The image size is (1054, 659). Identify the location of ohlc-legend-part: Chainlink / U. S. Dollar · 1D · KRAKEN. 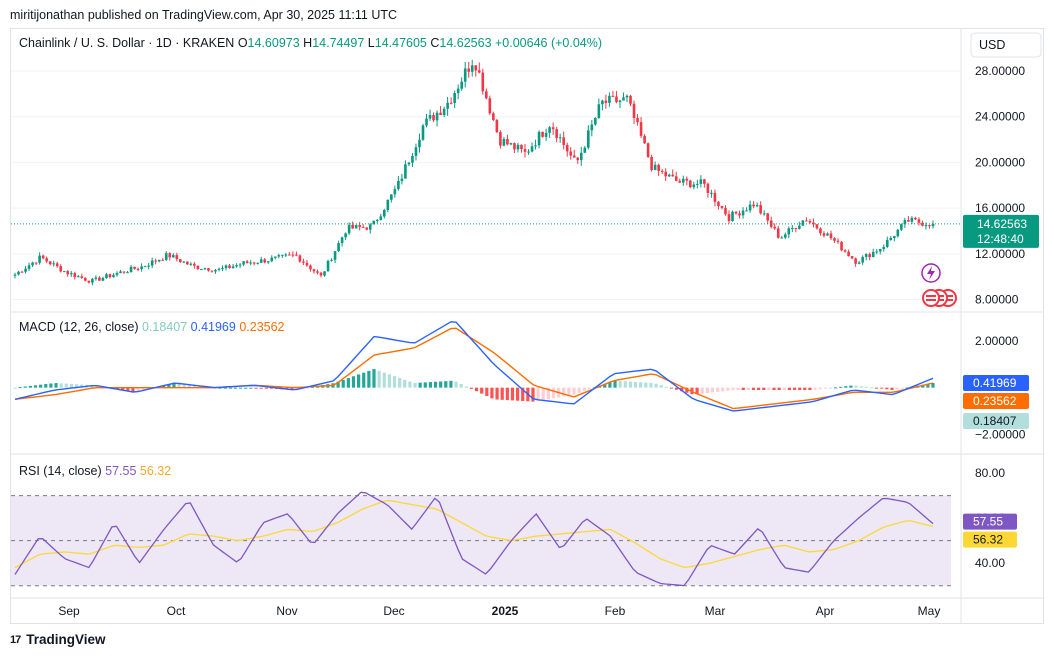
(128, 43).